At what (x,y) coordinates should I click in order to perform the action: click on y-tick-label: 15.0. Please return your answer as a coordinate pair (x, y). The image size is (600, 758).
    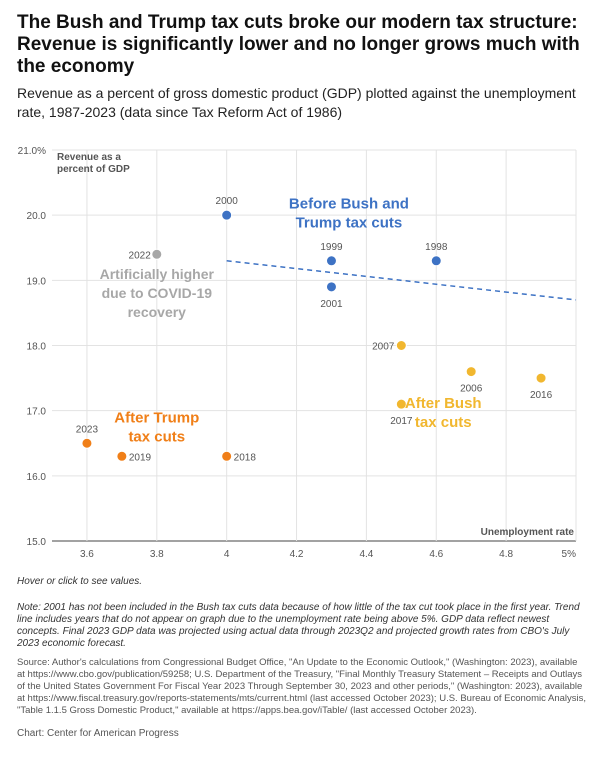
    Looking at the image, I should click on (37, 542).